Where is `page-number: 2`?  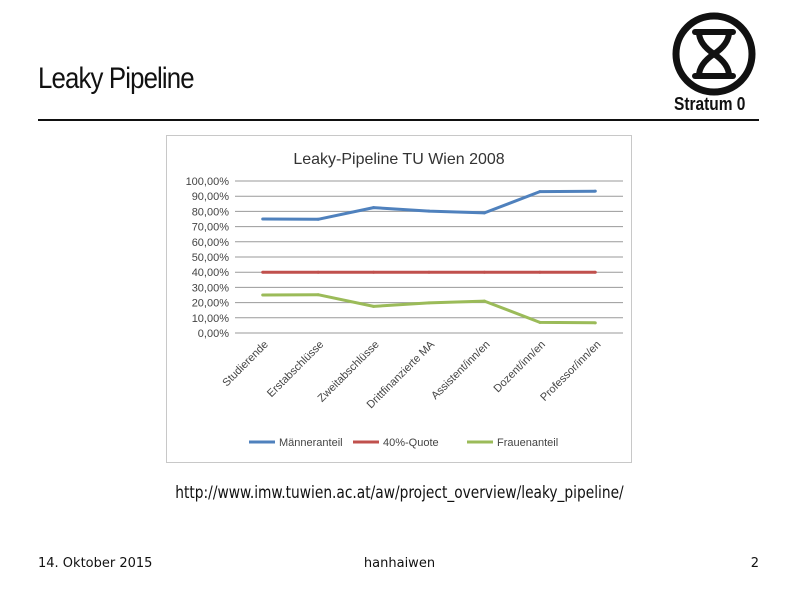 page-number: 2 is located at coordinates (754, 563).